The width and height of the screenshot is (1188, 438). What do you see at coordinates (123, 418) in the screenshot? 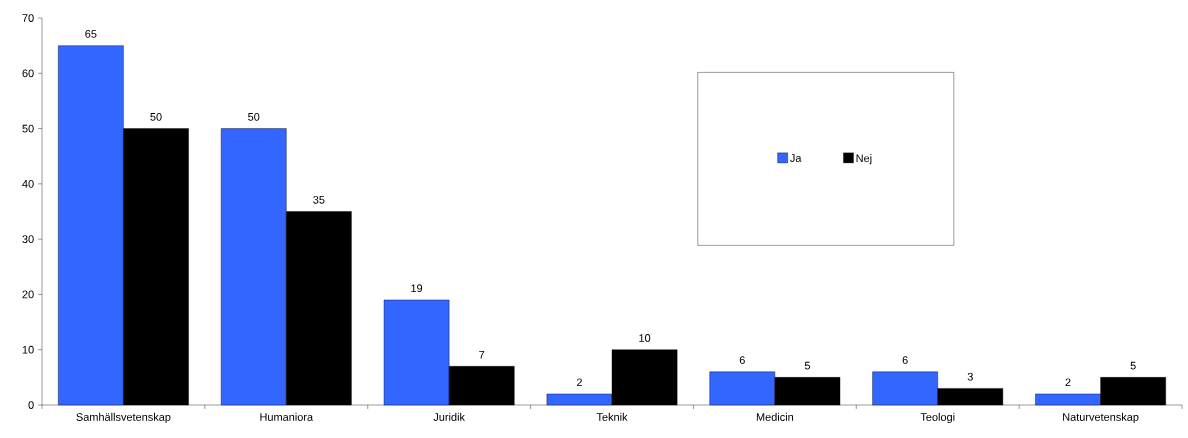
I see `x-tick-label: Samhällsvetenskap` at bounding box center [123, 418].